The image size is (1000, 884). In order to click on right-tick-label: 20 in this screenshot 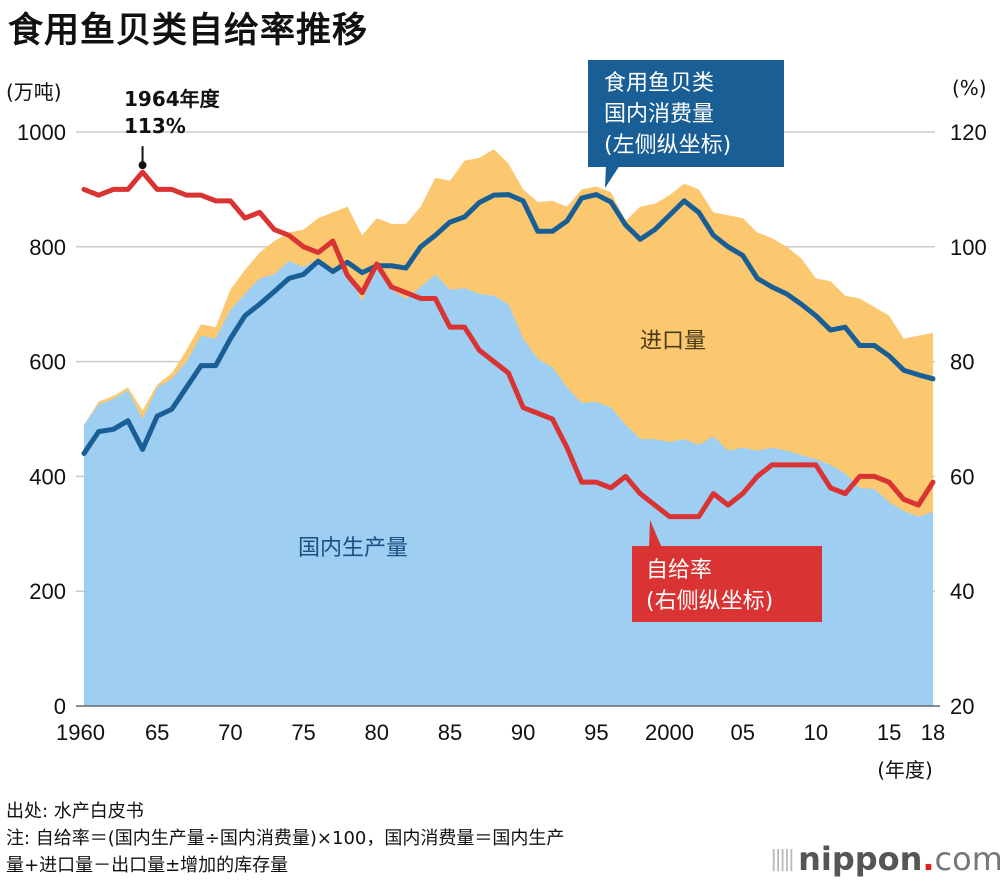, I will do `click(962, 706)`.